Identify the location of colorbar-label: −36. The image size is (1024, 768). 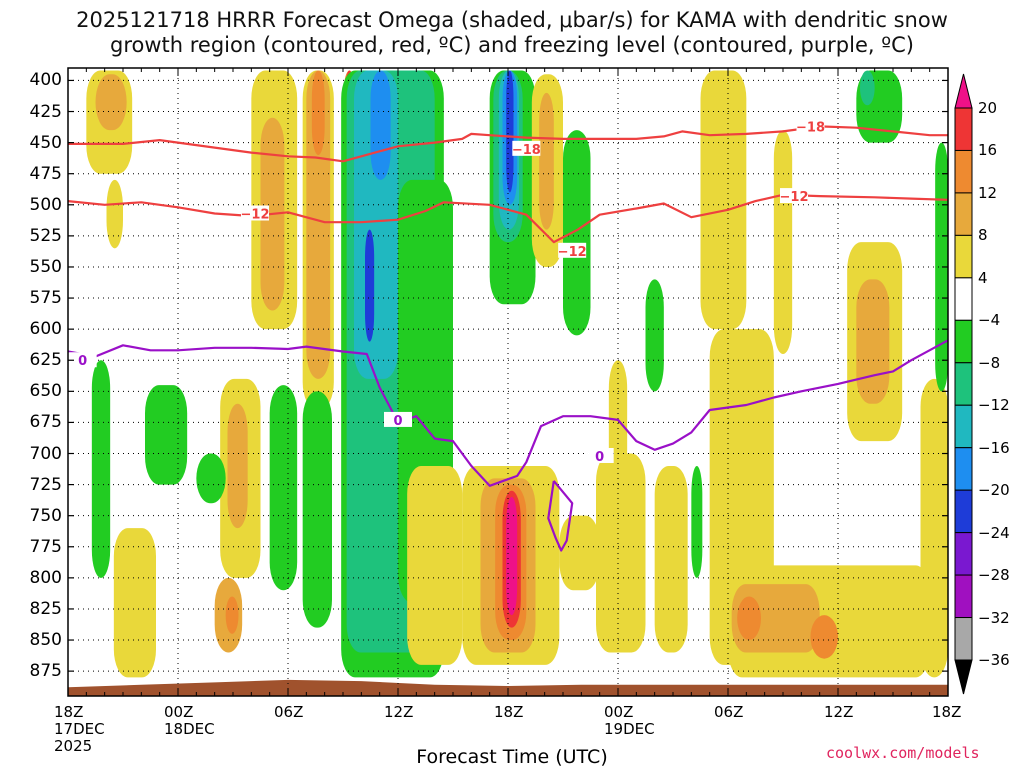
(994, 660).